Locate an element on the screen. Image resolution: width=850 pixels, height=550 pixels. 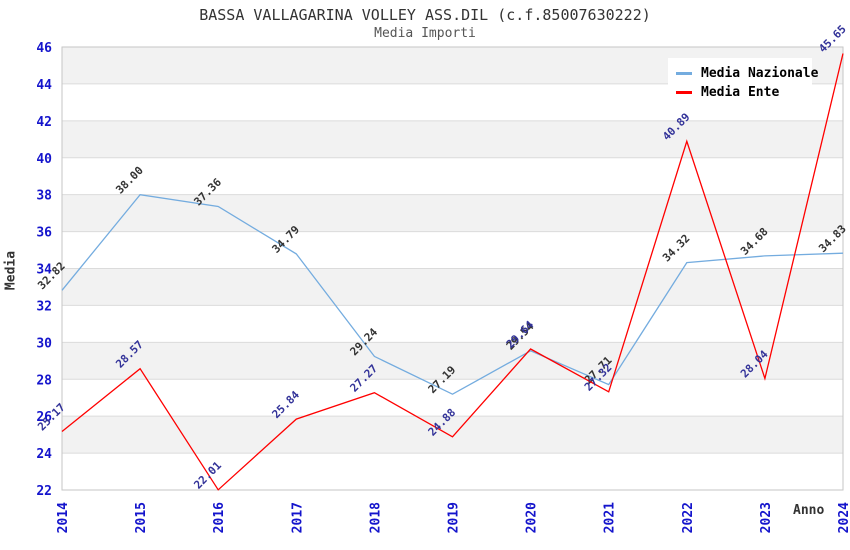
x-tick-label: 2024 is located at coordinates (843, 517).